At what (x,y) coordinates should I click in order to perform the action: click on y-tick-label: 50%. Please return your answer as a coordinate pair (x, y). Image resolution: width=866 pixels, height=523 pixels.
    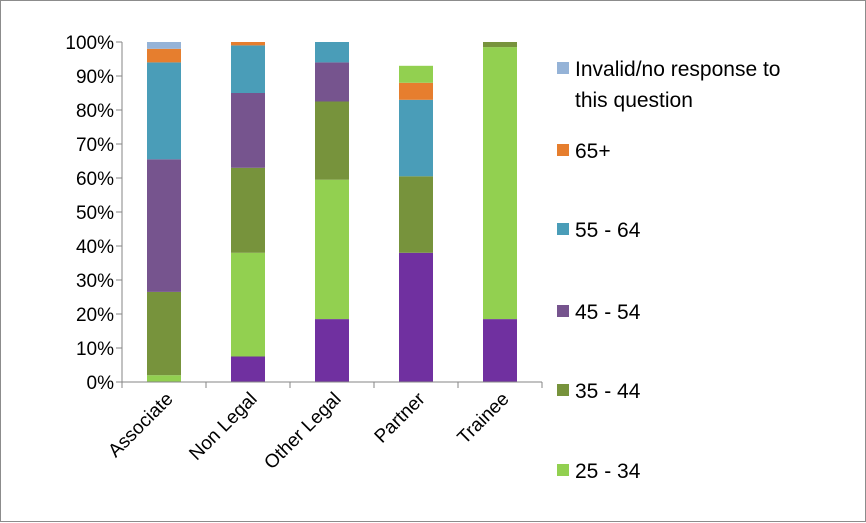
    Looking at the image, I should click on (95, 213).